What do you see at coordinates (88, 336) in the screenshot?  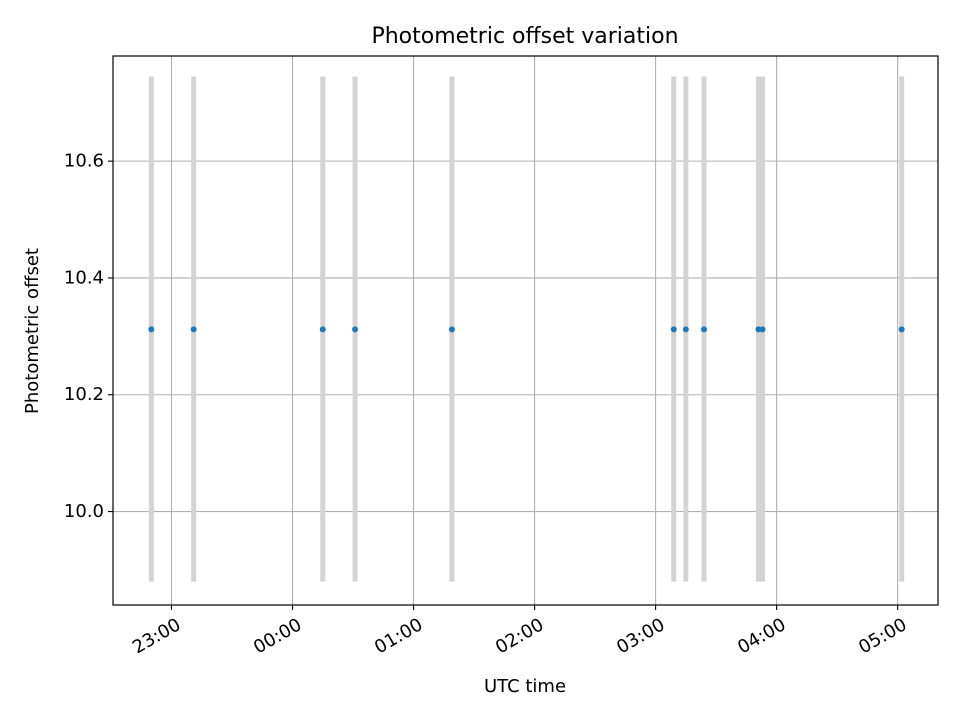 I see `y-axis-ticks: 10.0 10.2 10.4 10.6` at bounding box center [88, 336].